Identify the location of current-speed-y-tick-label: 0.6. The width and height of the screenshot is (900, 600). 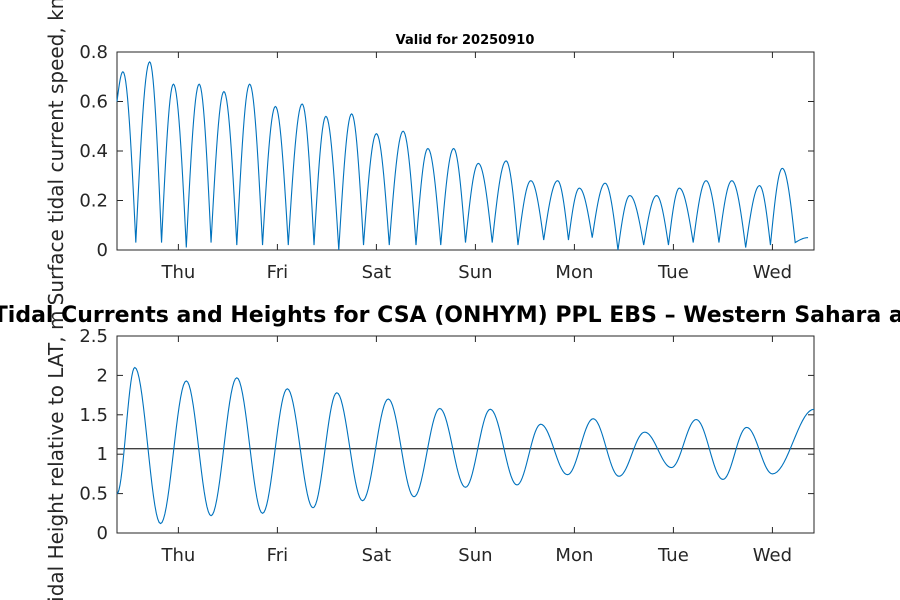
(93, 102).